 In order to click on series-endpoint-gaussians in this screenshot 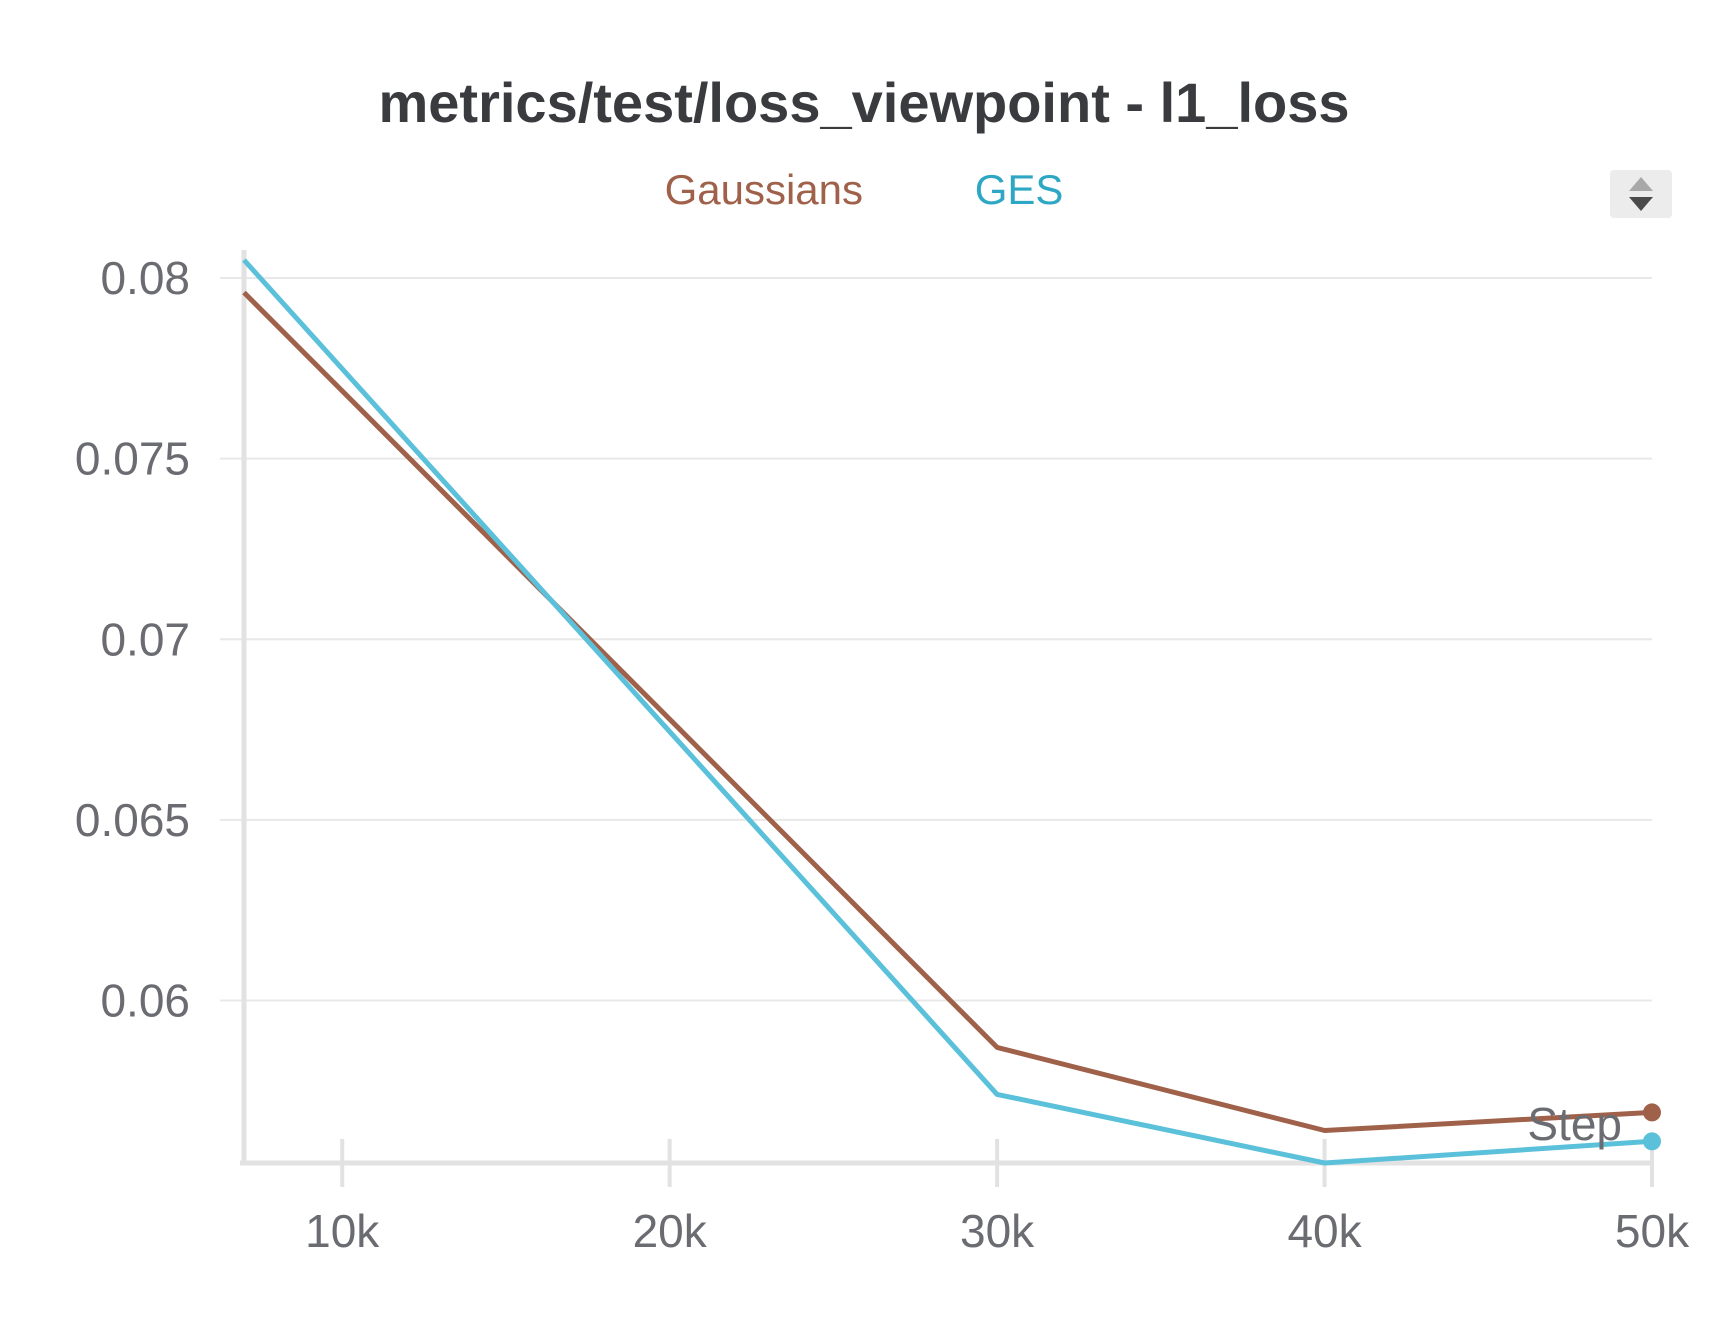, I will do `click(1652, 1112)`.